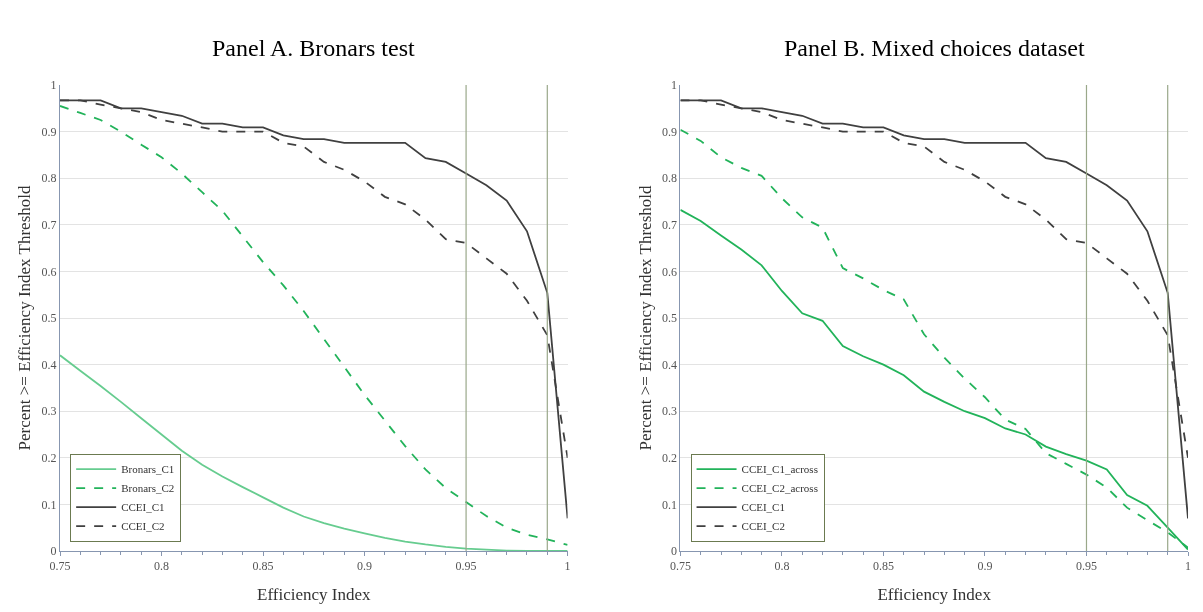  Describe the element at coordinates (934, 48) in the screenshot. I see `chart-title: Panel B. Mixed choices dataset` at that location.